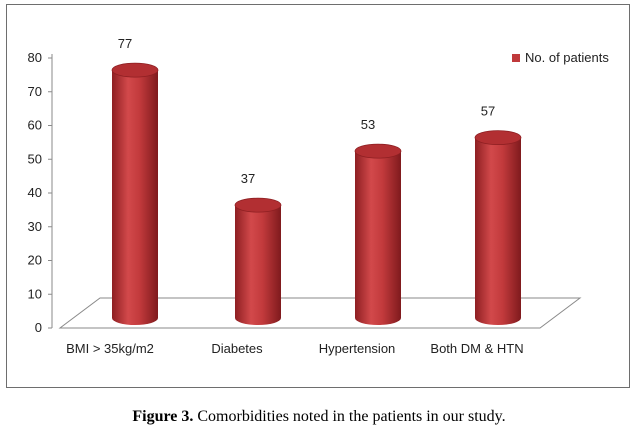  What do you see at coordinates (35, 293) in the screenshot?
I see `y-tick-label: 10` at bounding box center [35, 293].